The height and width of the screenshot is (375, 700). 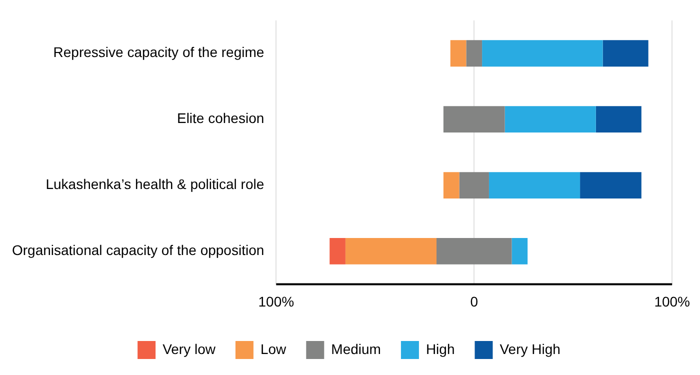 What do you see at coordinates (356, 348) in the screenshot?
I see `legend-label: Medium` at bounding box center [356, 348].